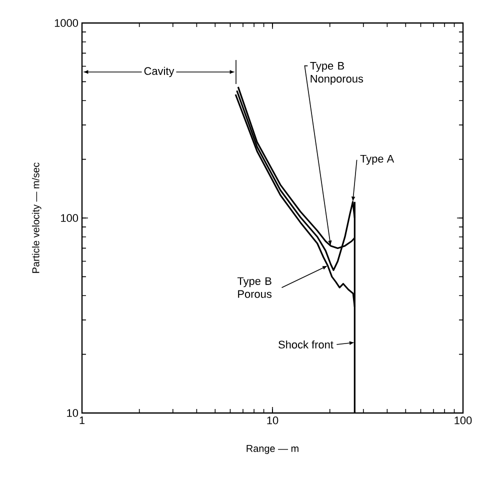 This screenshot has width=483, height=479. I want to click on annotation: Type B Nonporous, so click(337, 73).